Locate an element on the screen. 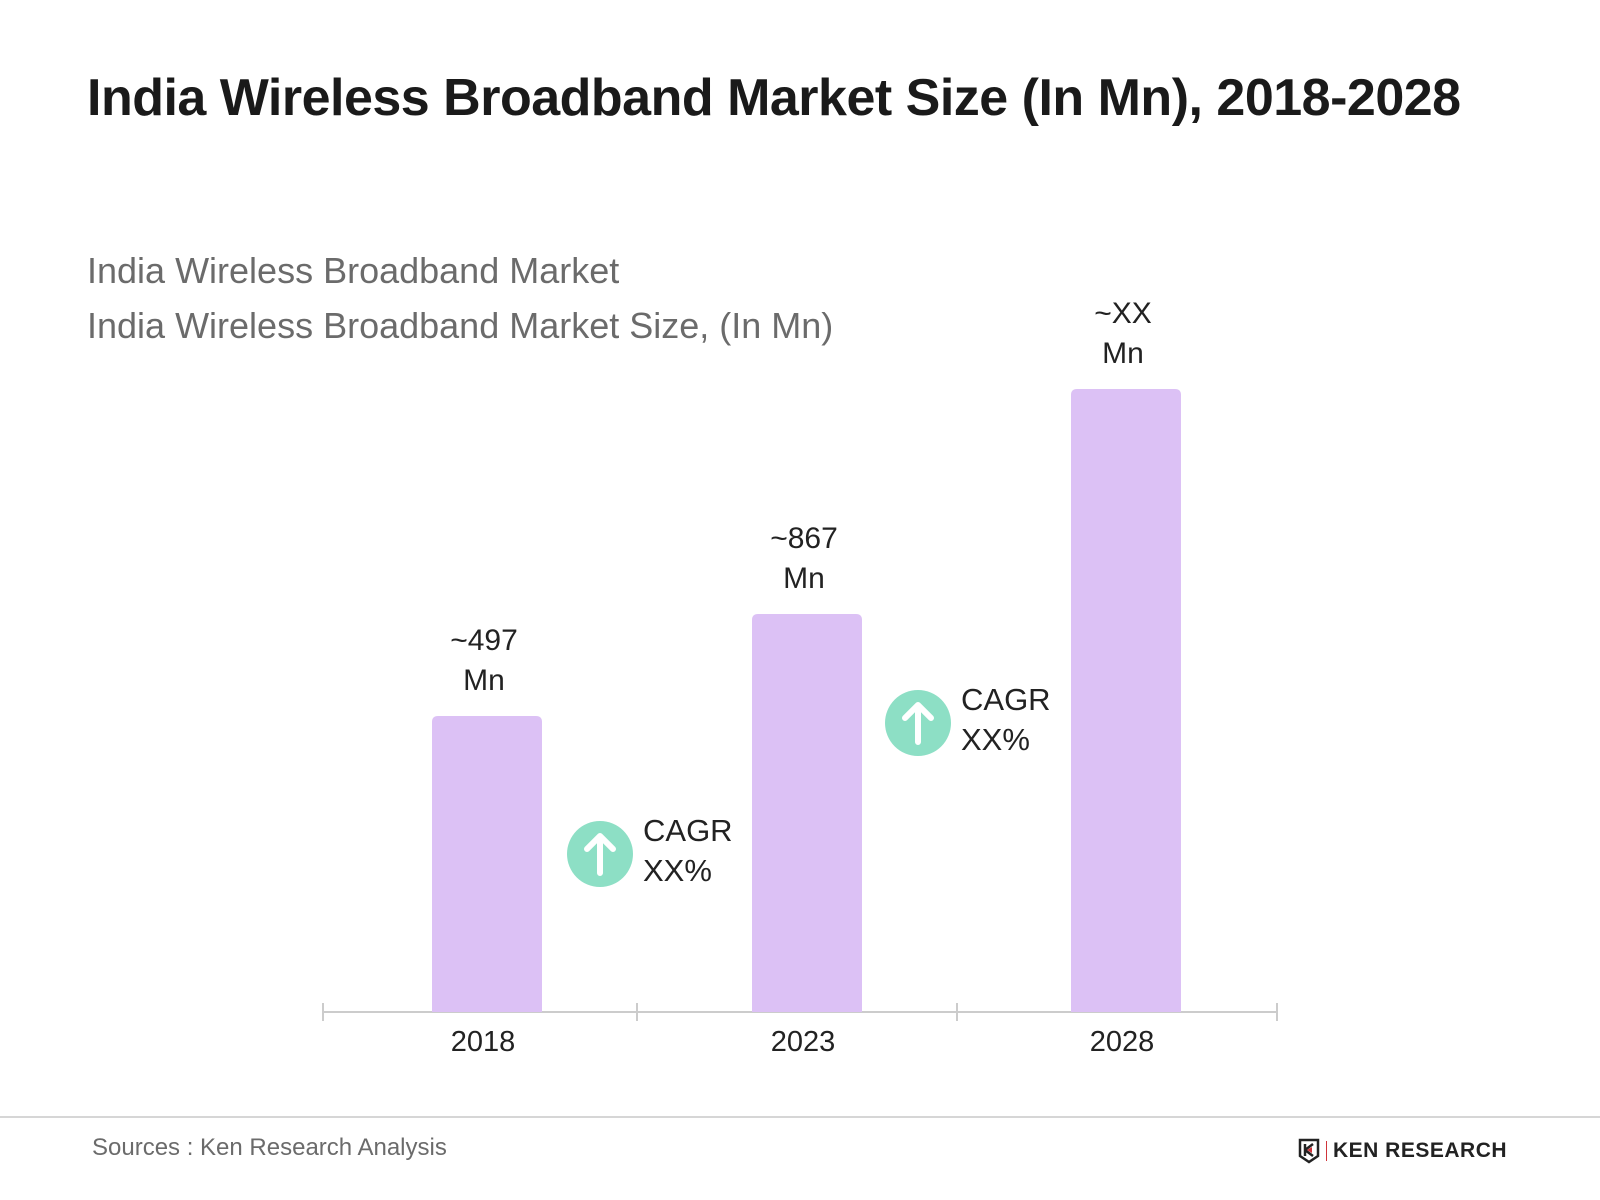 The image size is (1600, 1200). ken-logo-shield-icon is located at coordinates (1309, 1151).